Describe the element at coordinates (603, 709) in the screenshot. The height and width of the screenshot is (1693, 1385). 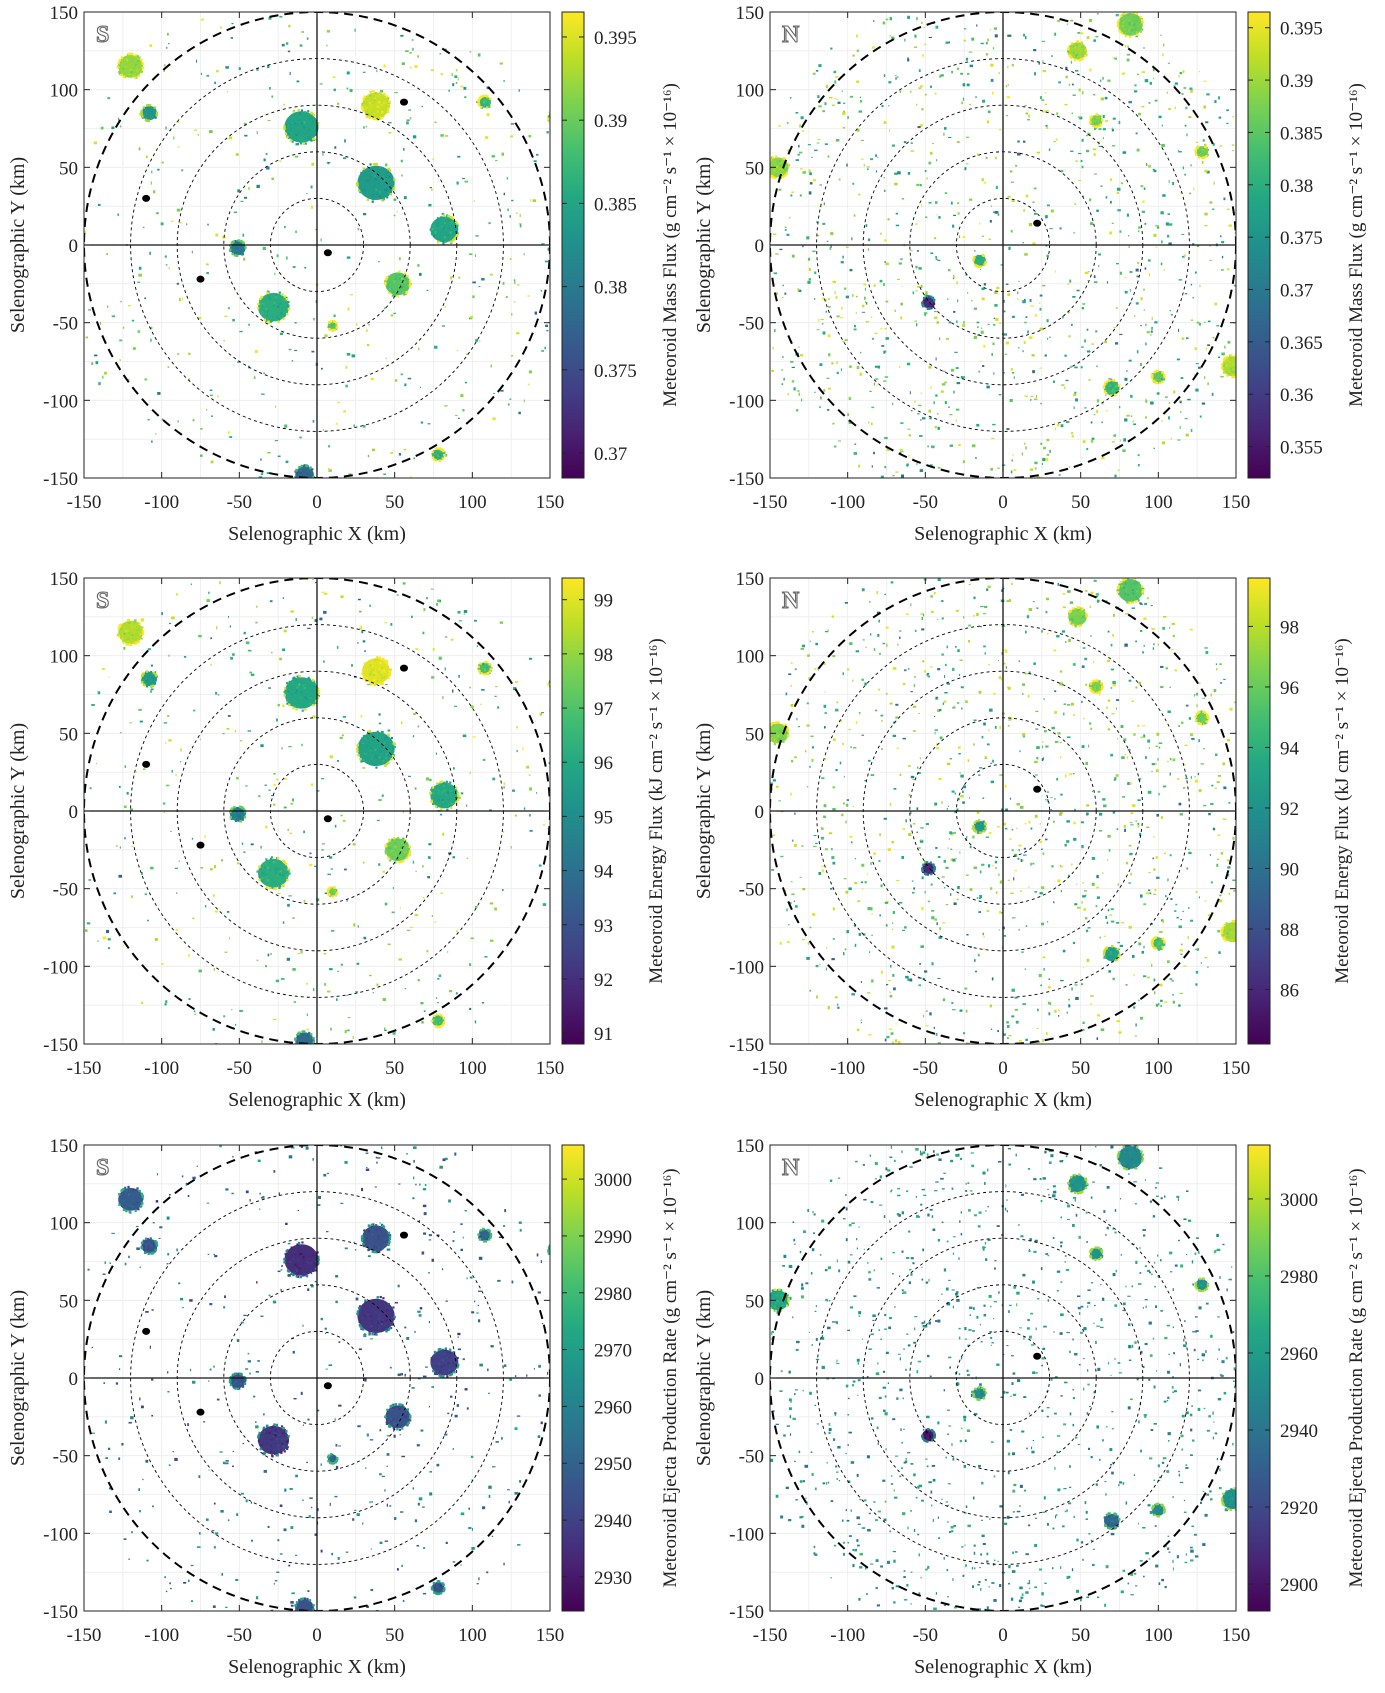
I see `colorbar-tick-label: 97` at that location.